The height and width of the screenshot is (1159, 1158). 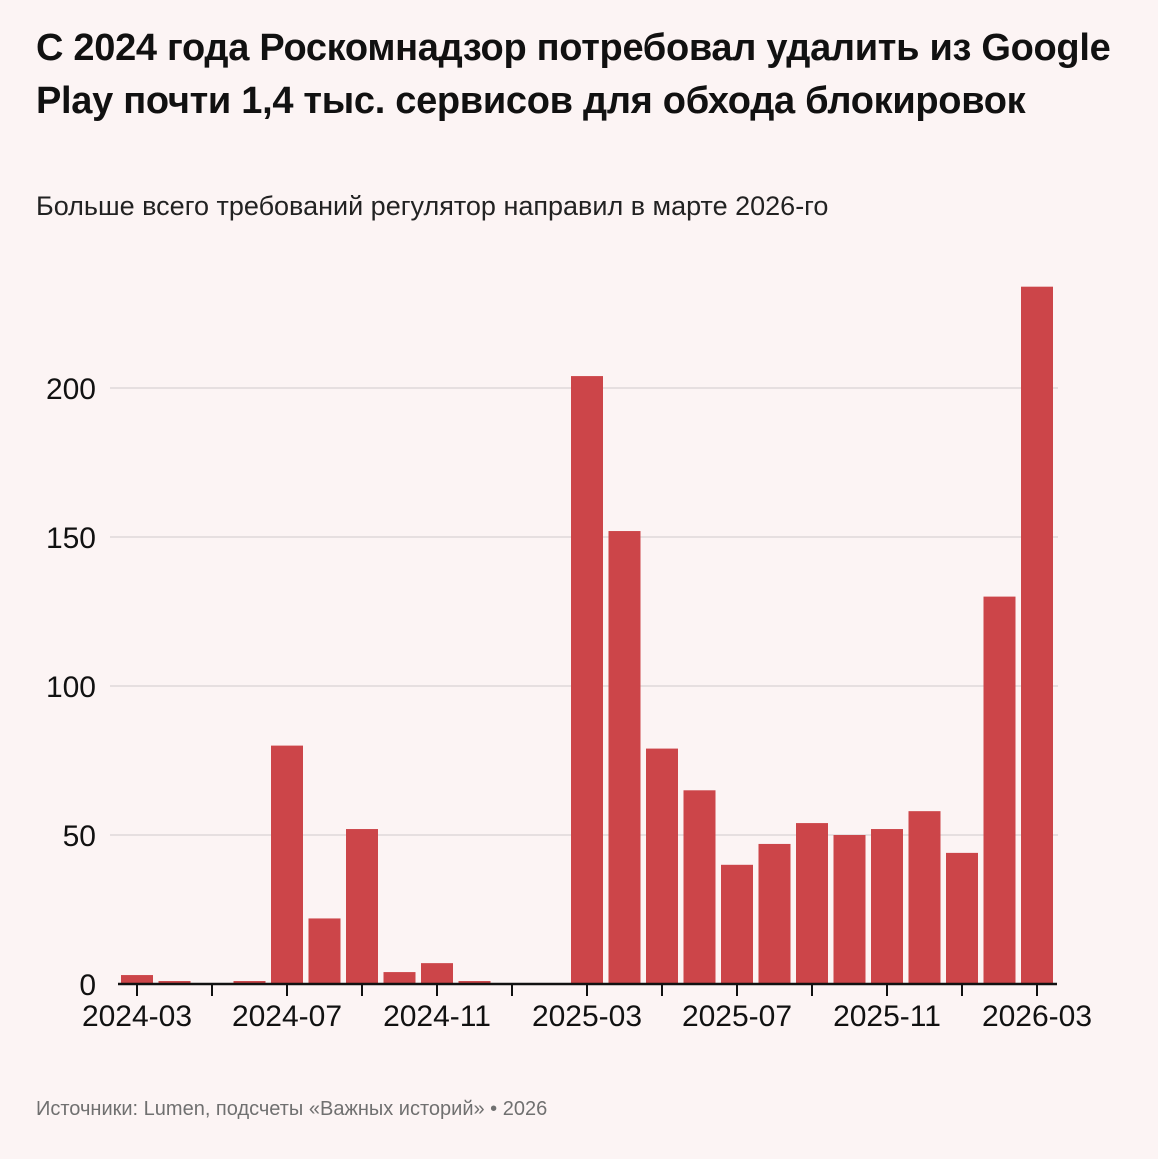 I want to click on x-tick-label: 2024-11, so click(x=437, y=1016).